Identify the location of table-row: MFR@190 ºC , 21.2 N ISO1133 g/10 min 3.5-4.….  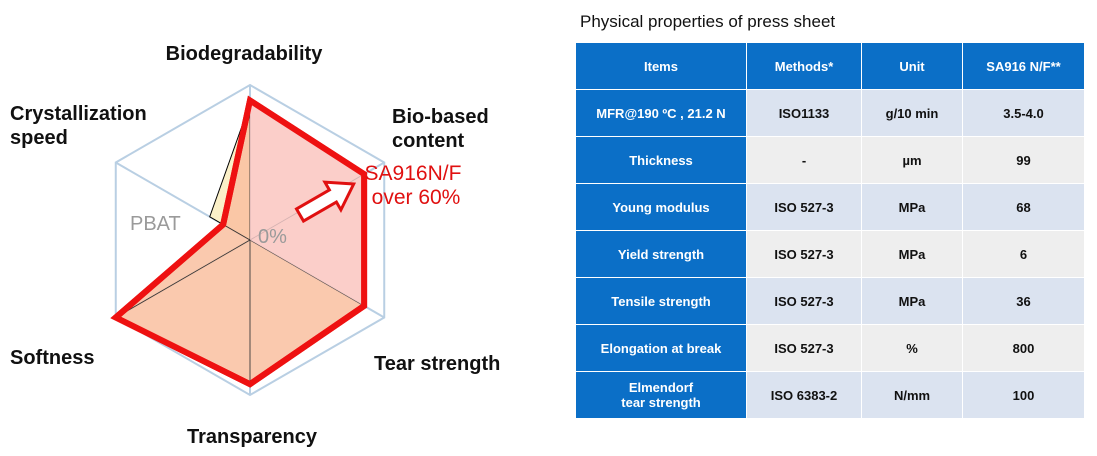
(830, 113).